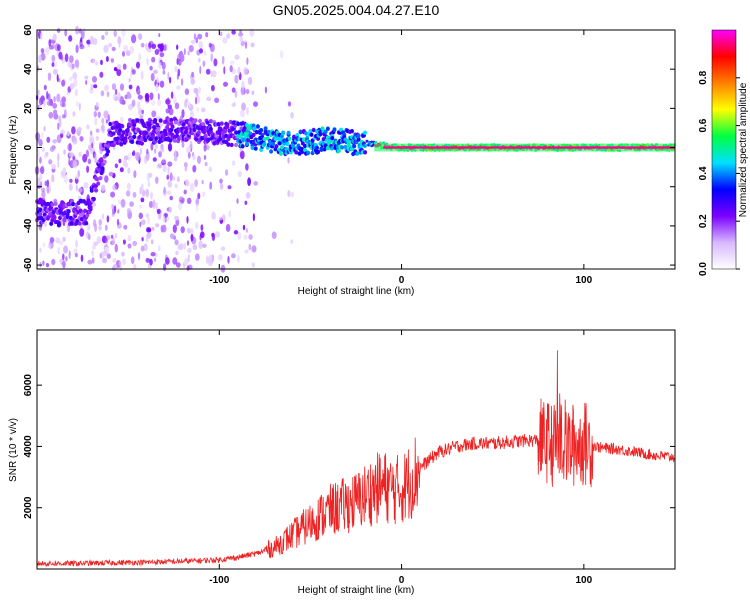  What do you see at coordinates (28, 385) in the screenshot?
I see `y-tick-label: 6000` at bounding box center [28, 385].